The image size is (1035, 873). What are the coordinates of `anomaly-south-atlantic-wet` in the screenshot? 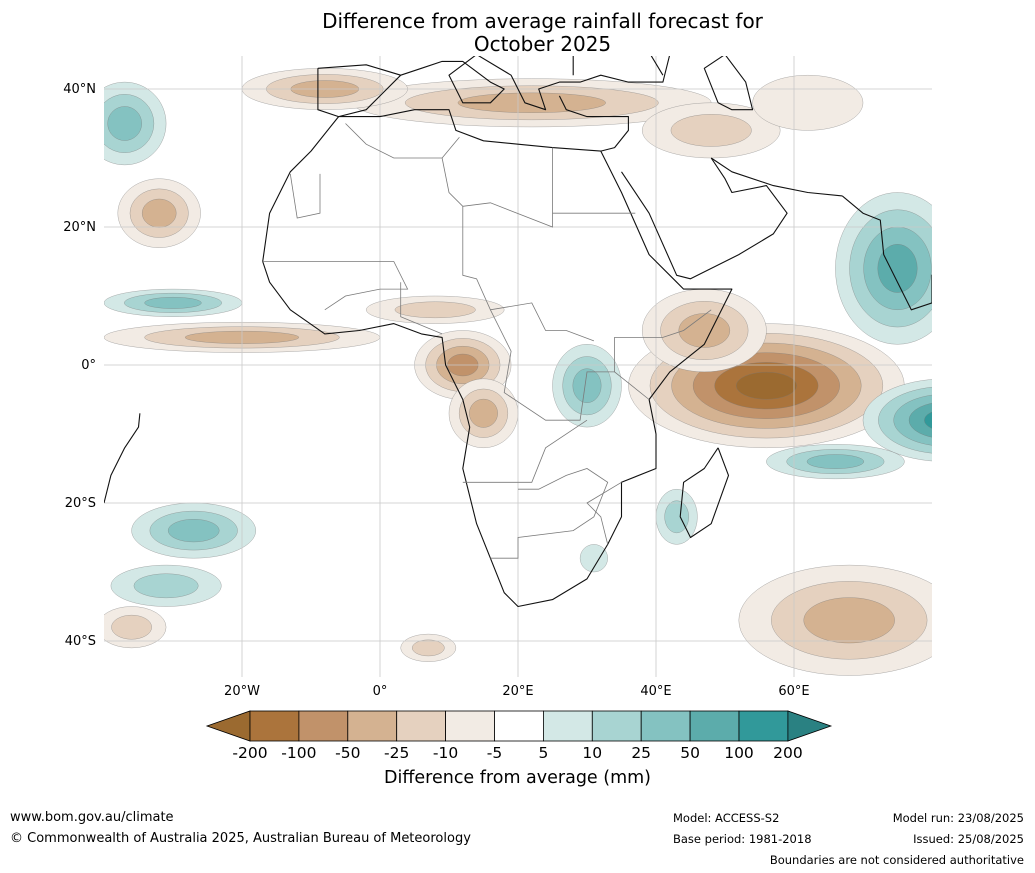 It's located at (193, 530).